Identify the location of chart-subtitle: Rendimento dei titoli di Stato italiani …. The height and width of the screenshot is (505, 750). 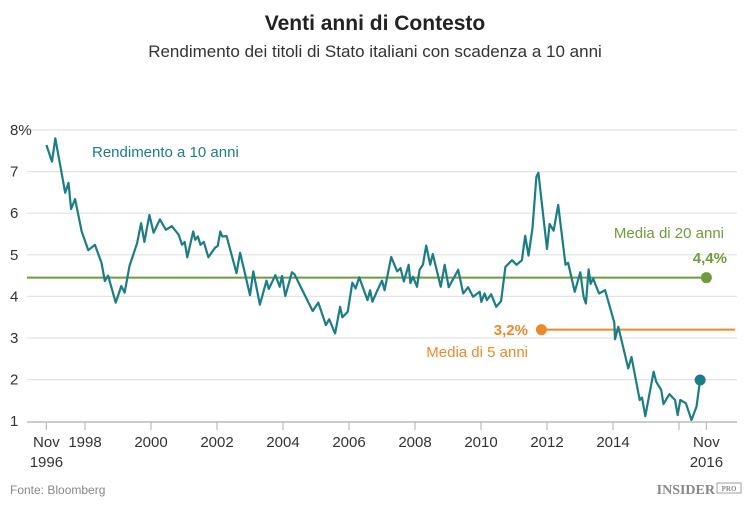
(375, 51).